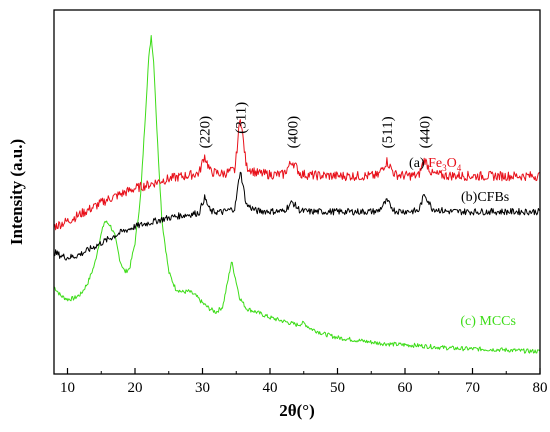 Image resolution: width=550 pixels, height=432 pixels. Describe the element at coordinates (304, 382) in the screenshot. I see `axis-ticks: 10 20 30 40 50 60 70 80` at that location.